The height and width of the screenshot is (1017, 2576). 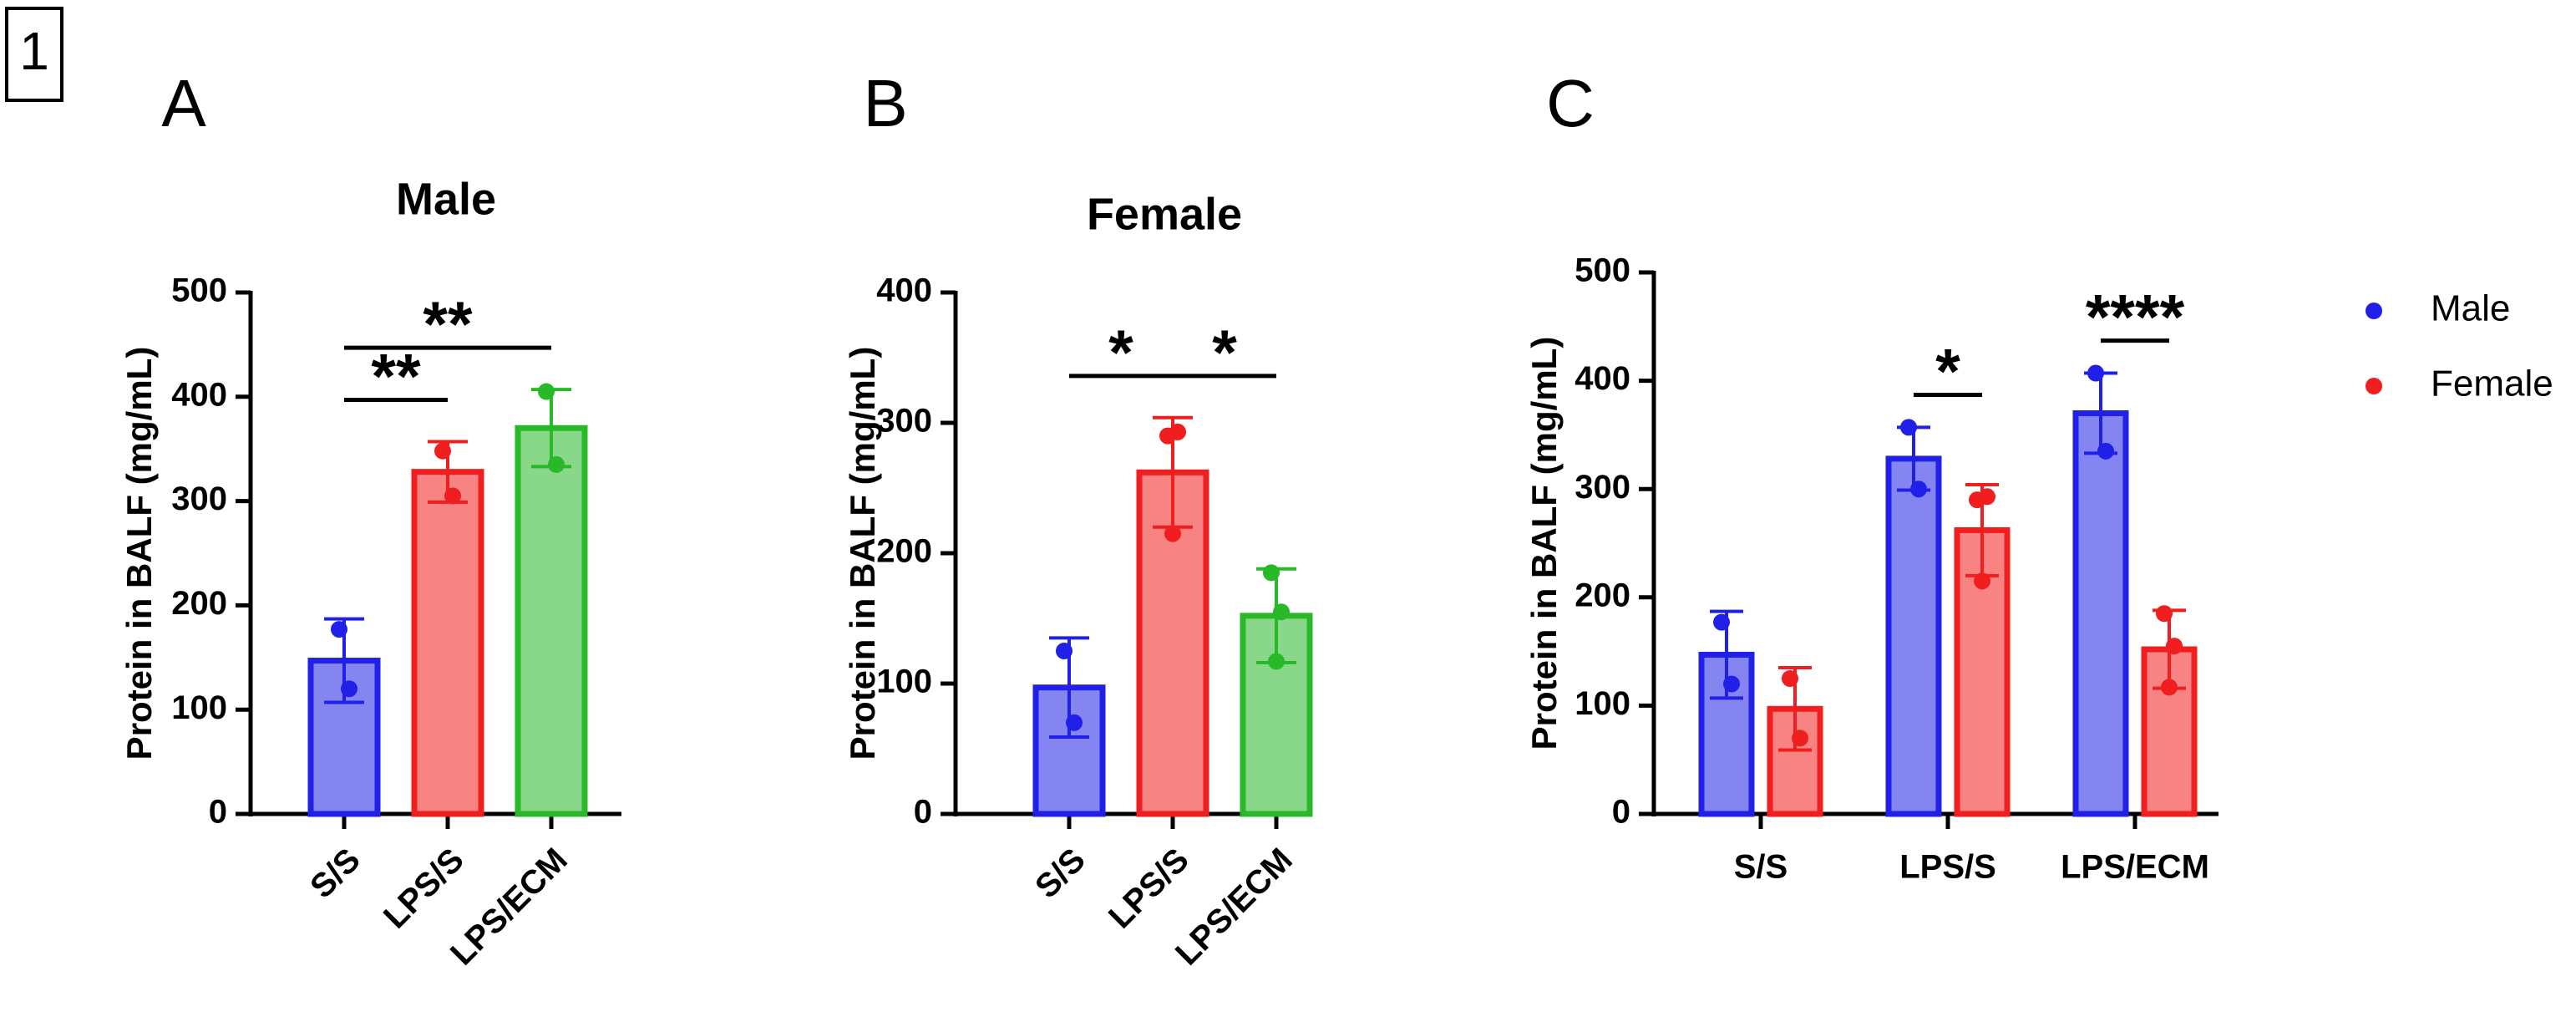 I want to click on chart-title: Female, so click(x=1164, y=214).